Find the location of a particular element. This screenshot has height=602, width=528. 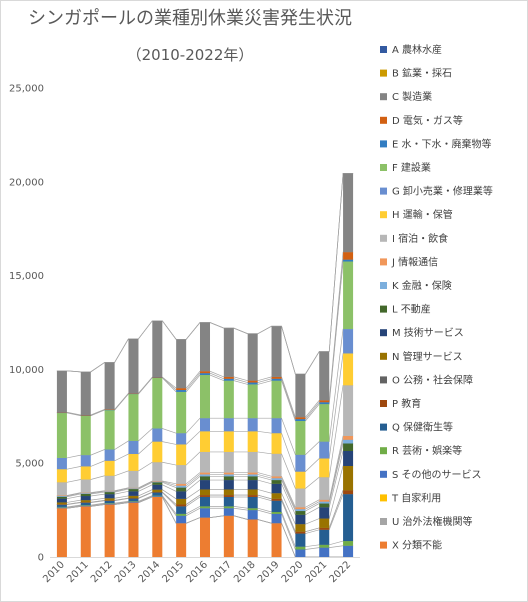

legend-label: G 卸小売業・修理業等 is located at coordinates (442, 191).